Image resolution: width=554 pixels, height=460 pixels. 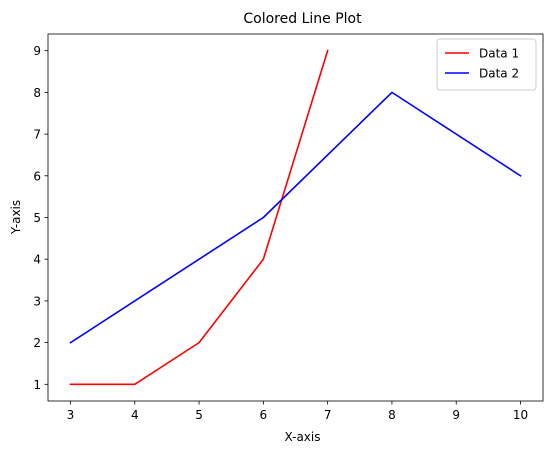 What do you see at coordinates (37, 385) in the screenshot?
I see `y-tick-label: 1` at bounding box center [37, 385].